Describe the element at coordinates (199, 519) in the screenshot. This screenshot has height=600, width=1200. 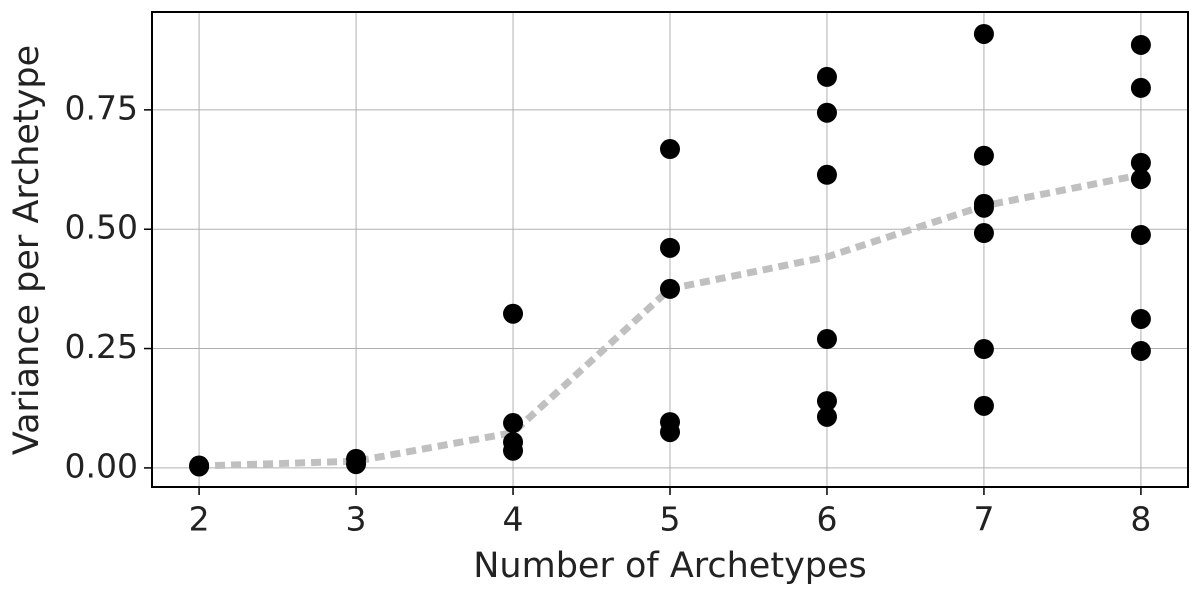
I see `x-tick-label: 2` at that location.